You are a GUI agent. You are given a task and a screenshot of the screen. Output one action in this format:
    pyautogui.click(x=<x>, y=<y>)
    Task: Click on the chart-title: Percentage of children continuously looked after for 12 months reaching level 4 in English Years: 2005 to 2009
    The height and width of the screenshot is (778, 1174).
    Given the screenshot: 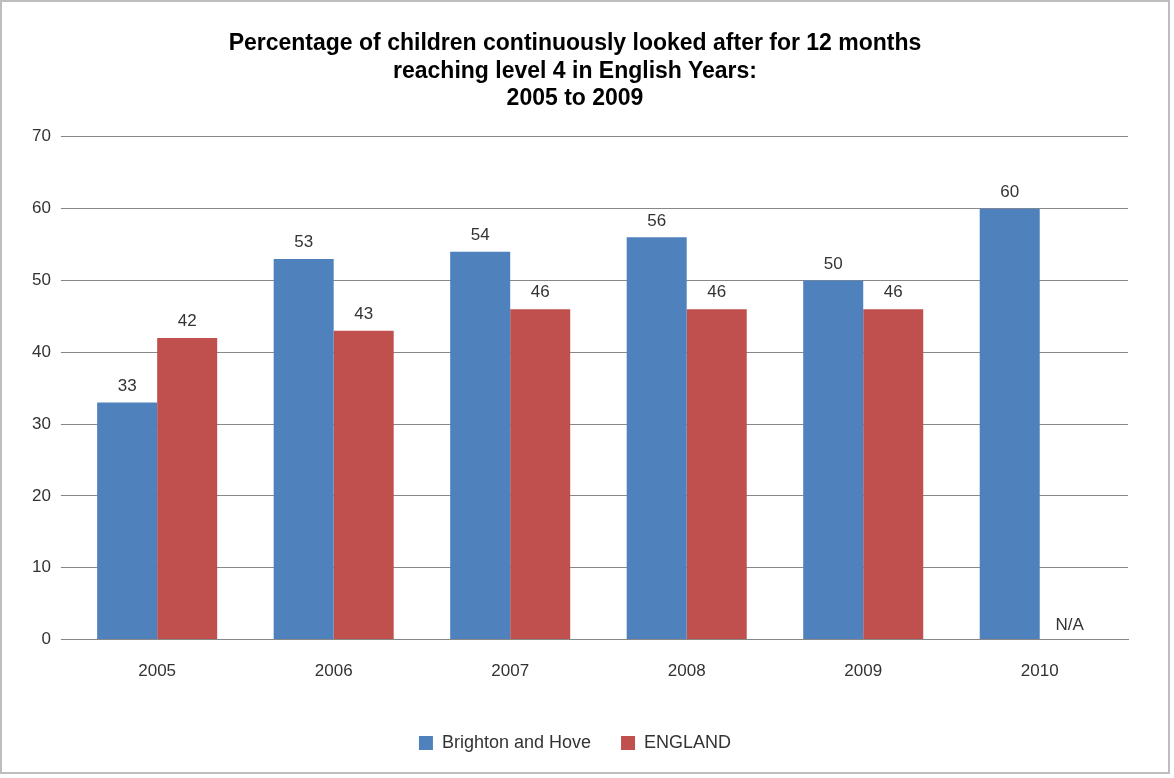 What is the action you would take?
    pyautogui.click(x=575, y=70)
    